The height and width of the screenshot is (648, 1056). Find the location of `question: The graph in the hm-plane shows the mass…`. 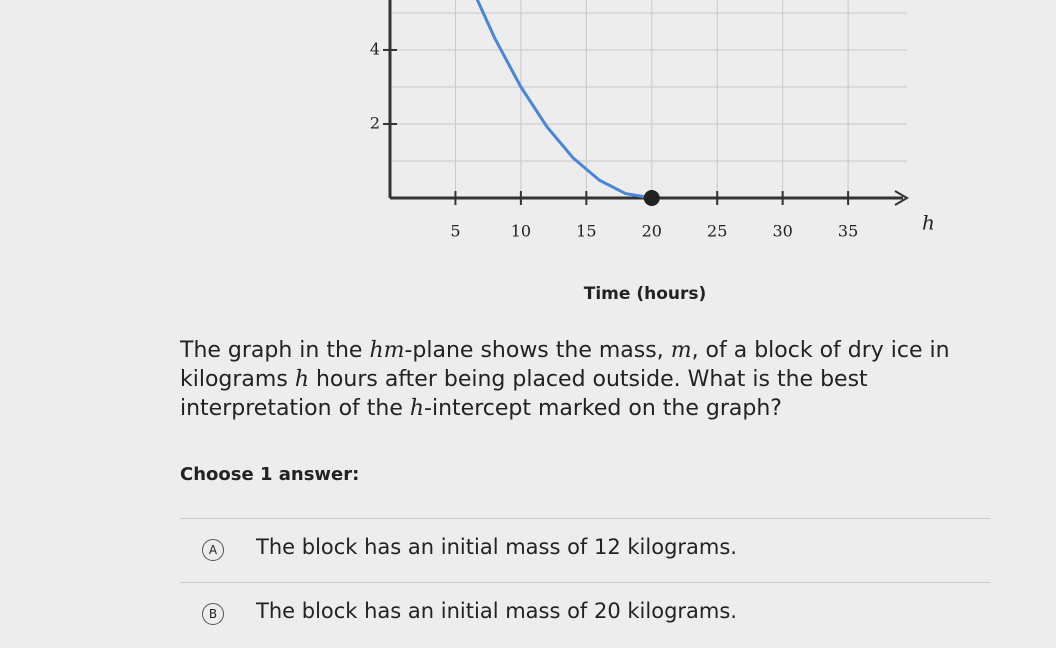

question: The graph in the hm-plane shows the mass… is located at coordinates (590, 379).